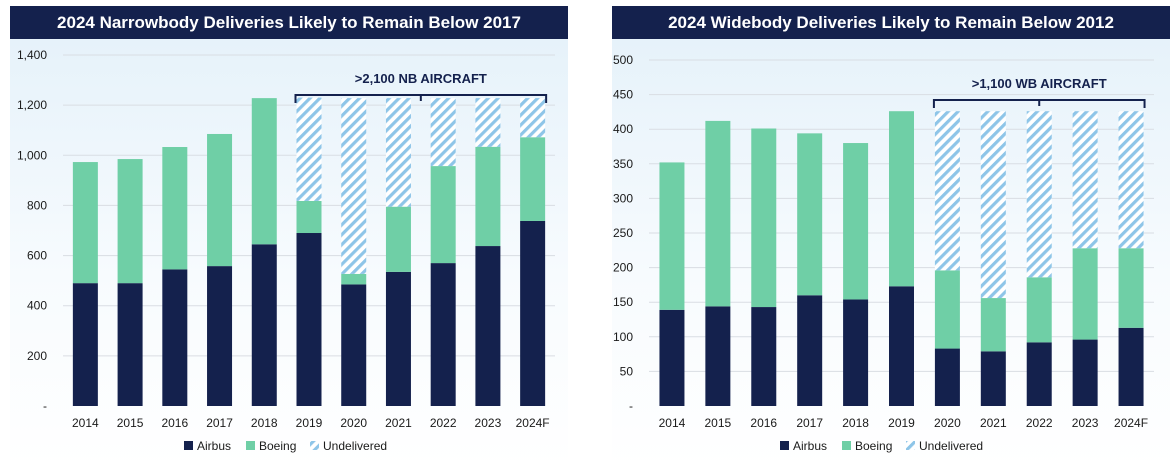  Describe the element at coordinates (623, 337) in the screenshot. I see `y-tick-label: 100` at that location.